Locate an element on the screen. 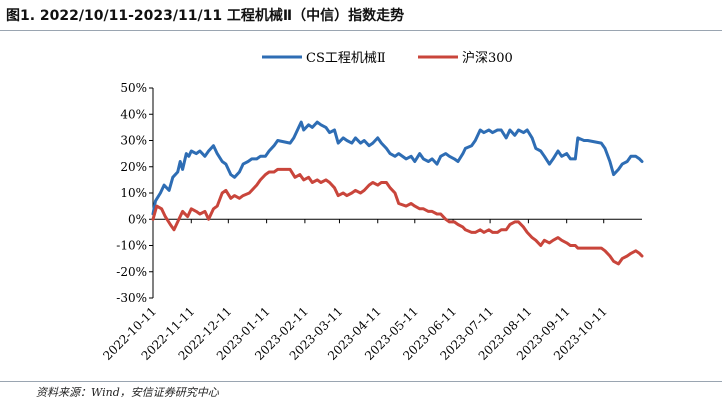  title-rule is located at coordinates (361, 30).